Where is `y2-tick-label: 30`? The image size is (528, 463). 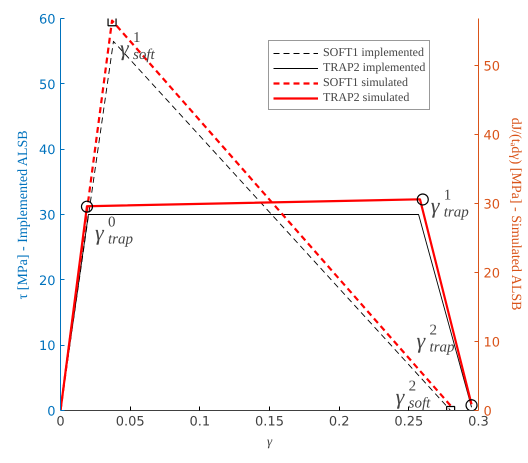 y2-tick-label: 30 is located at coordinates (492, 204).